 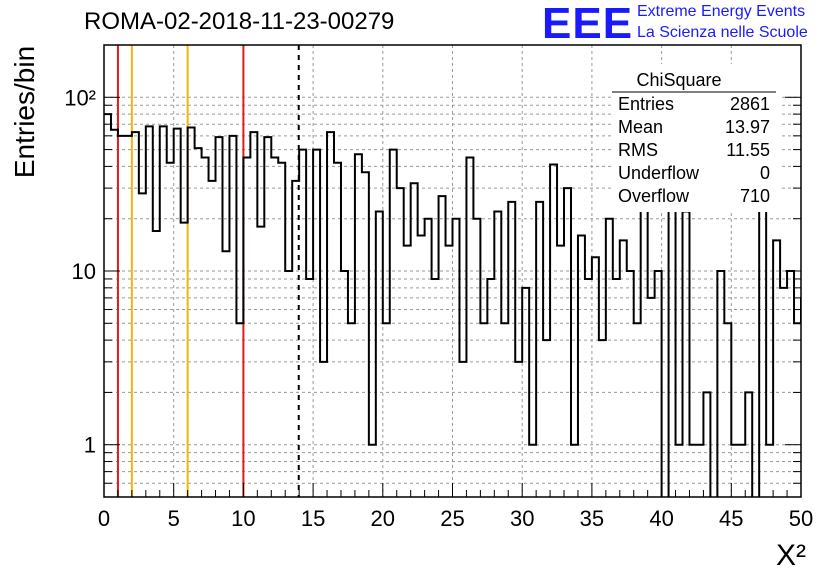 I want to click on eee-logo: EEE, so click(x=588, y=24).